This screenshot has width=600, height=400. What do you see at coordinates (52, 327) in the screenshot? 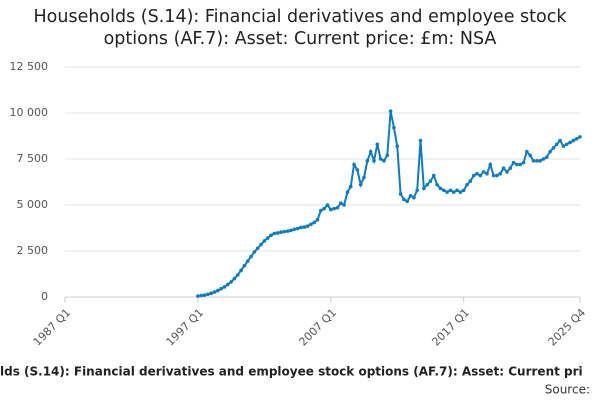
I see `x-tick-label: 1987 Q1` at bounding box center [52, 327].